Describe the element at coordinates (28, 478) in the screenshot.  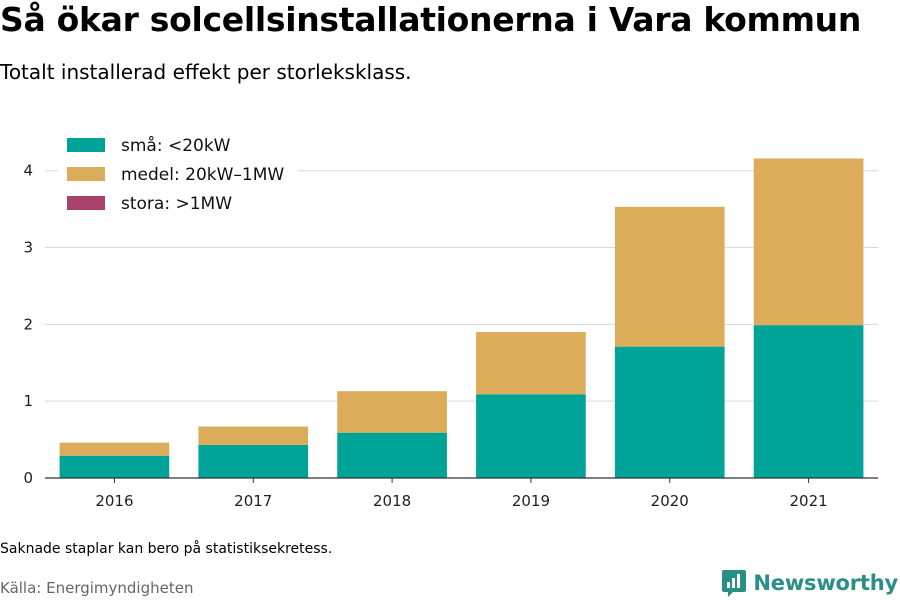
I see `y-tick-label: 0` at that location.